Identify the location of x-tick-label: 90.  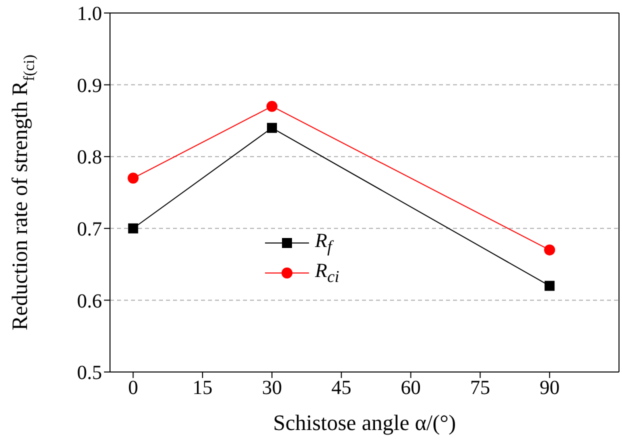
(550, 388).